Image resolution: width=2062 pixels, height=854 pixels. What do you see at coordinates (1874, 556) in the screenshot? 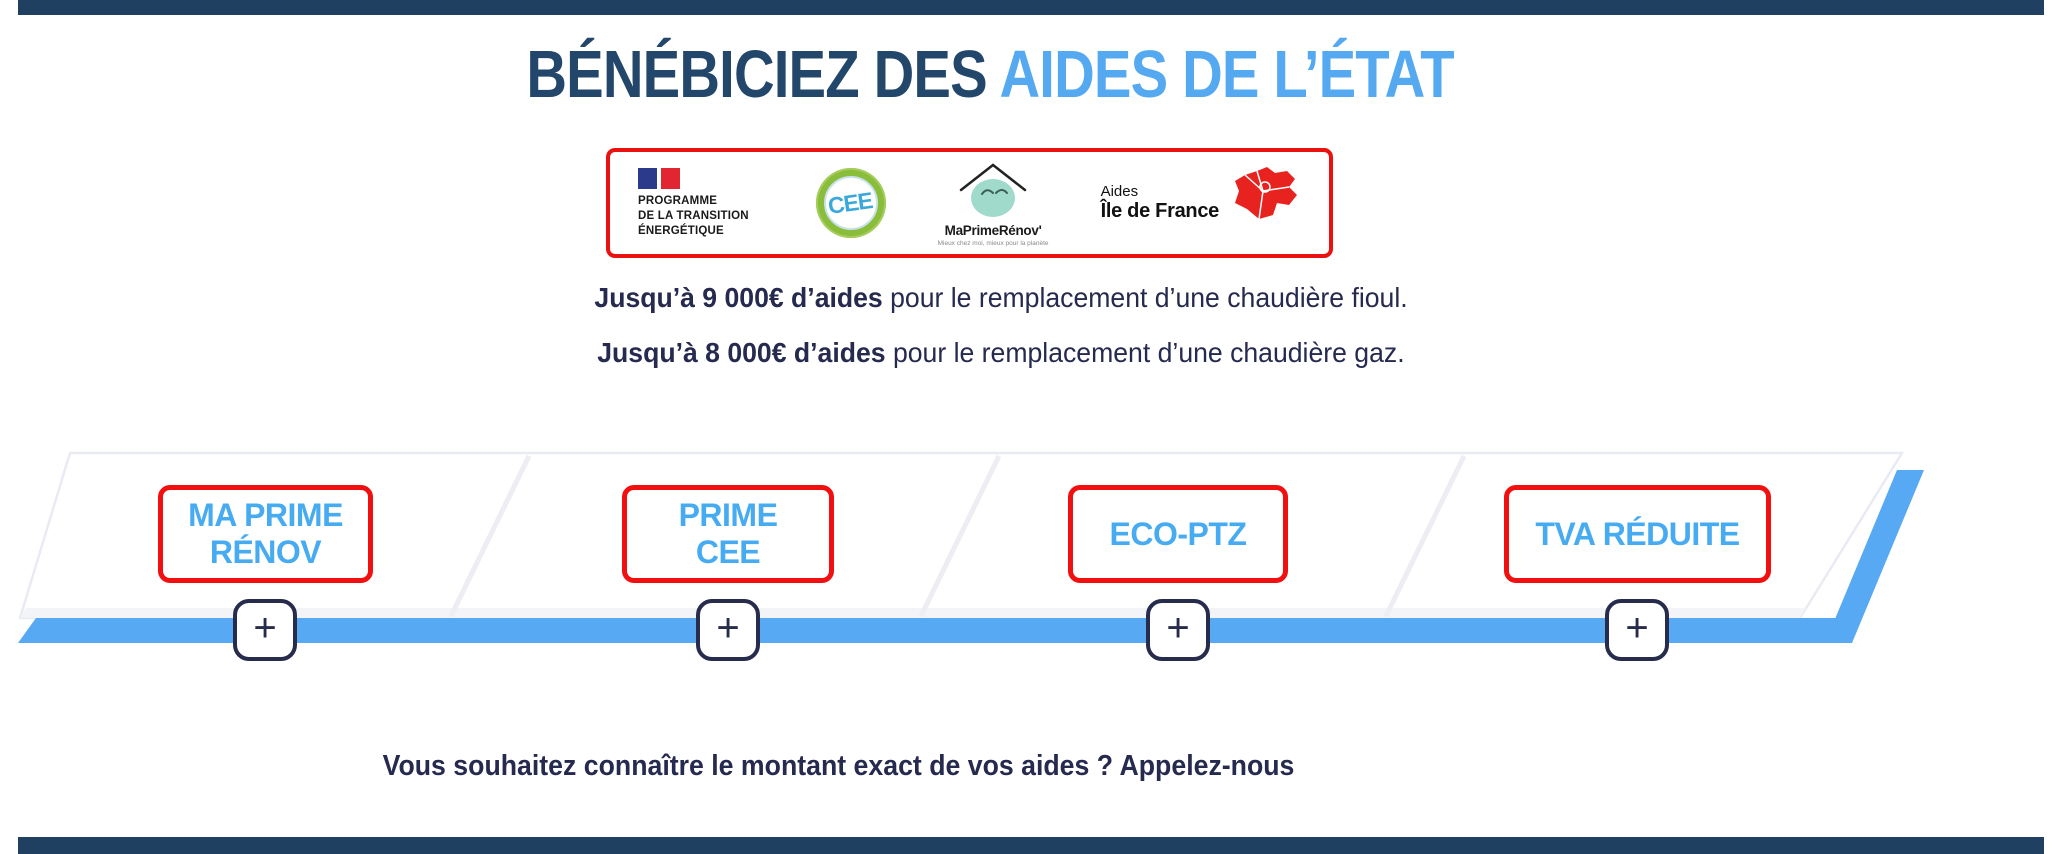
I see `timeline-end-stripe` at bounding box center [1874, 556].